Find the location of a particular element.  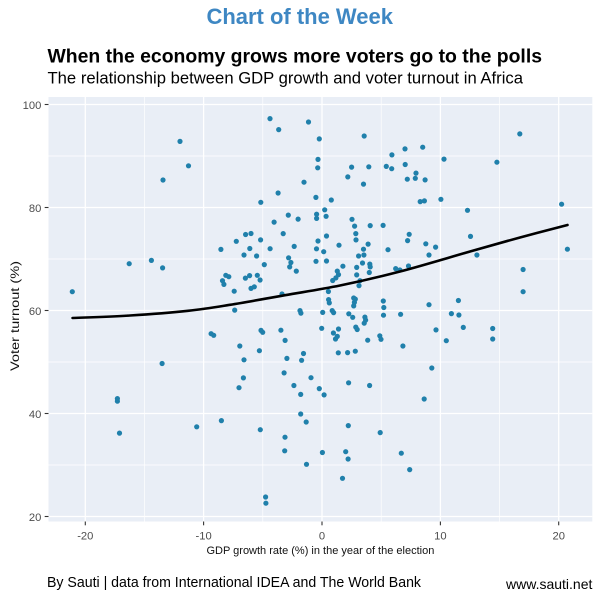

svg-text: -10 is located at coordinates (204, 536).